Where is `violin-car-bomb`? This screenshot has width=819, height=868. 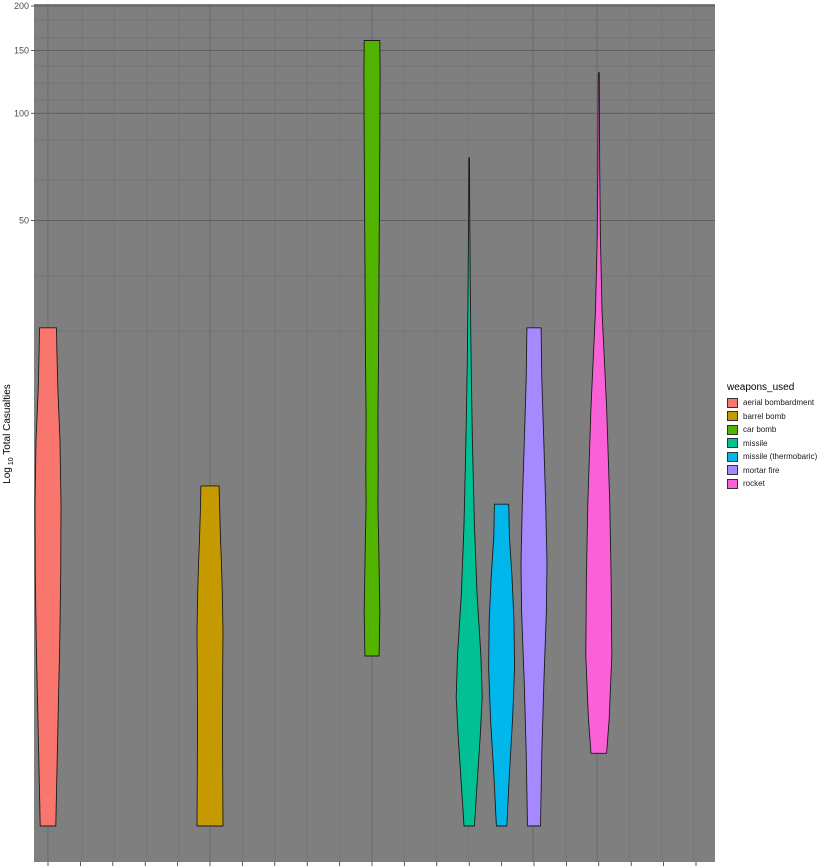
violin-car-bomb is located at coordinates (372, 348).